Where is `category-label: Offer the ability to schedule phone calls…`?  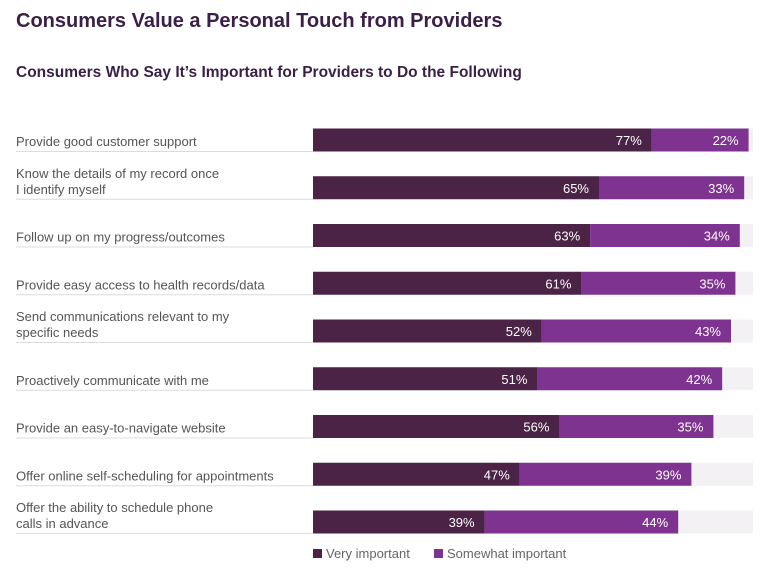
category-label: Offer the ability to schedule phone calls… is located at coordinates (114, 515).